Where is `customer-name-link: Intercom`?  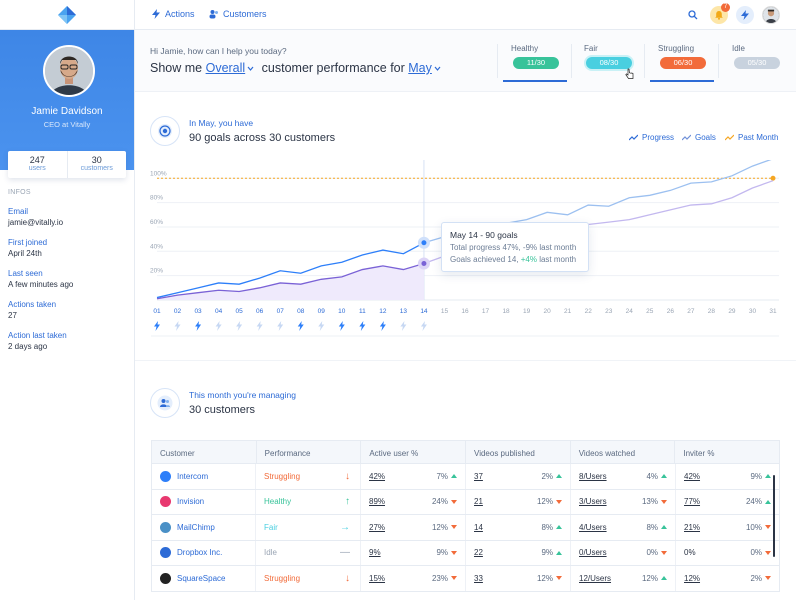
customer-name-link: Intercom is located at coordinates (193, 476).